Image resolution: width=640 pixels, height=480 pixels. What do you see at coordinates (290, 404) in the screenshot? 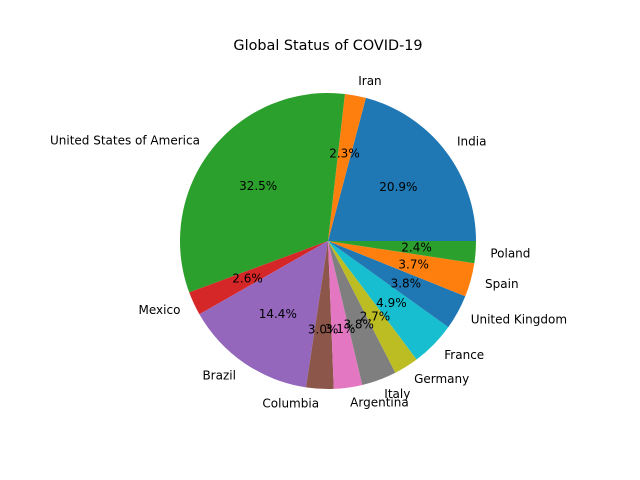
I see `slice-label-columbia: Columbia` at bounding box center [290, 404].